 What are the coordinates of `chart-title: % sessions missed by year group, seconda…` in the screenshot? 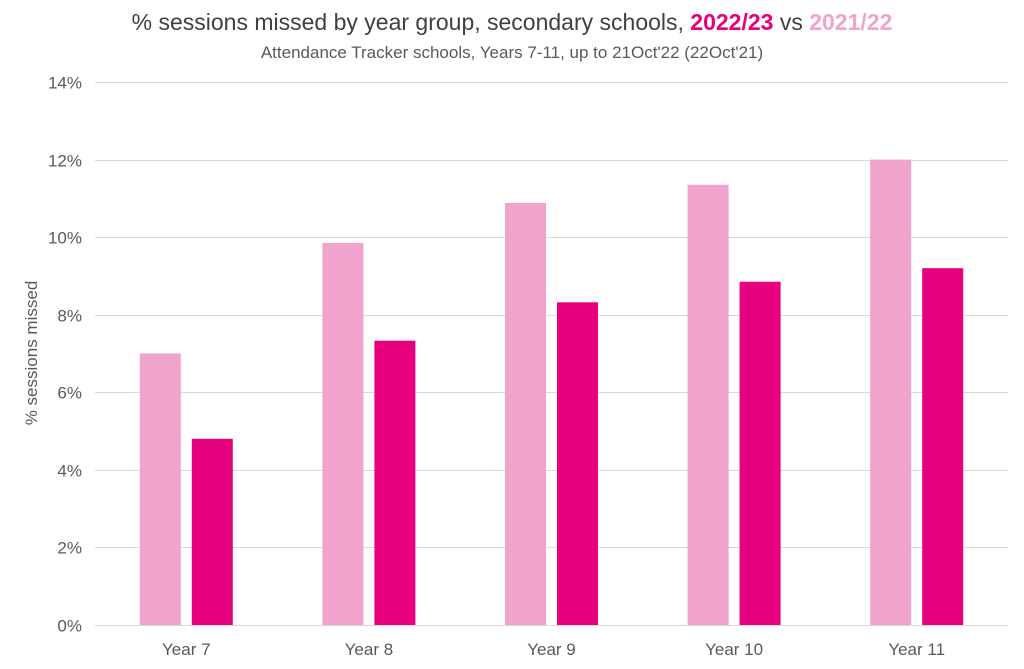 It's located at (512, 22).